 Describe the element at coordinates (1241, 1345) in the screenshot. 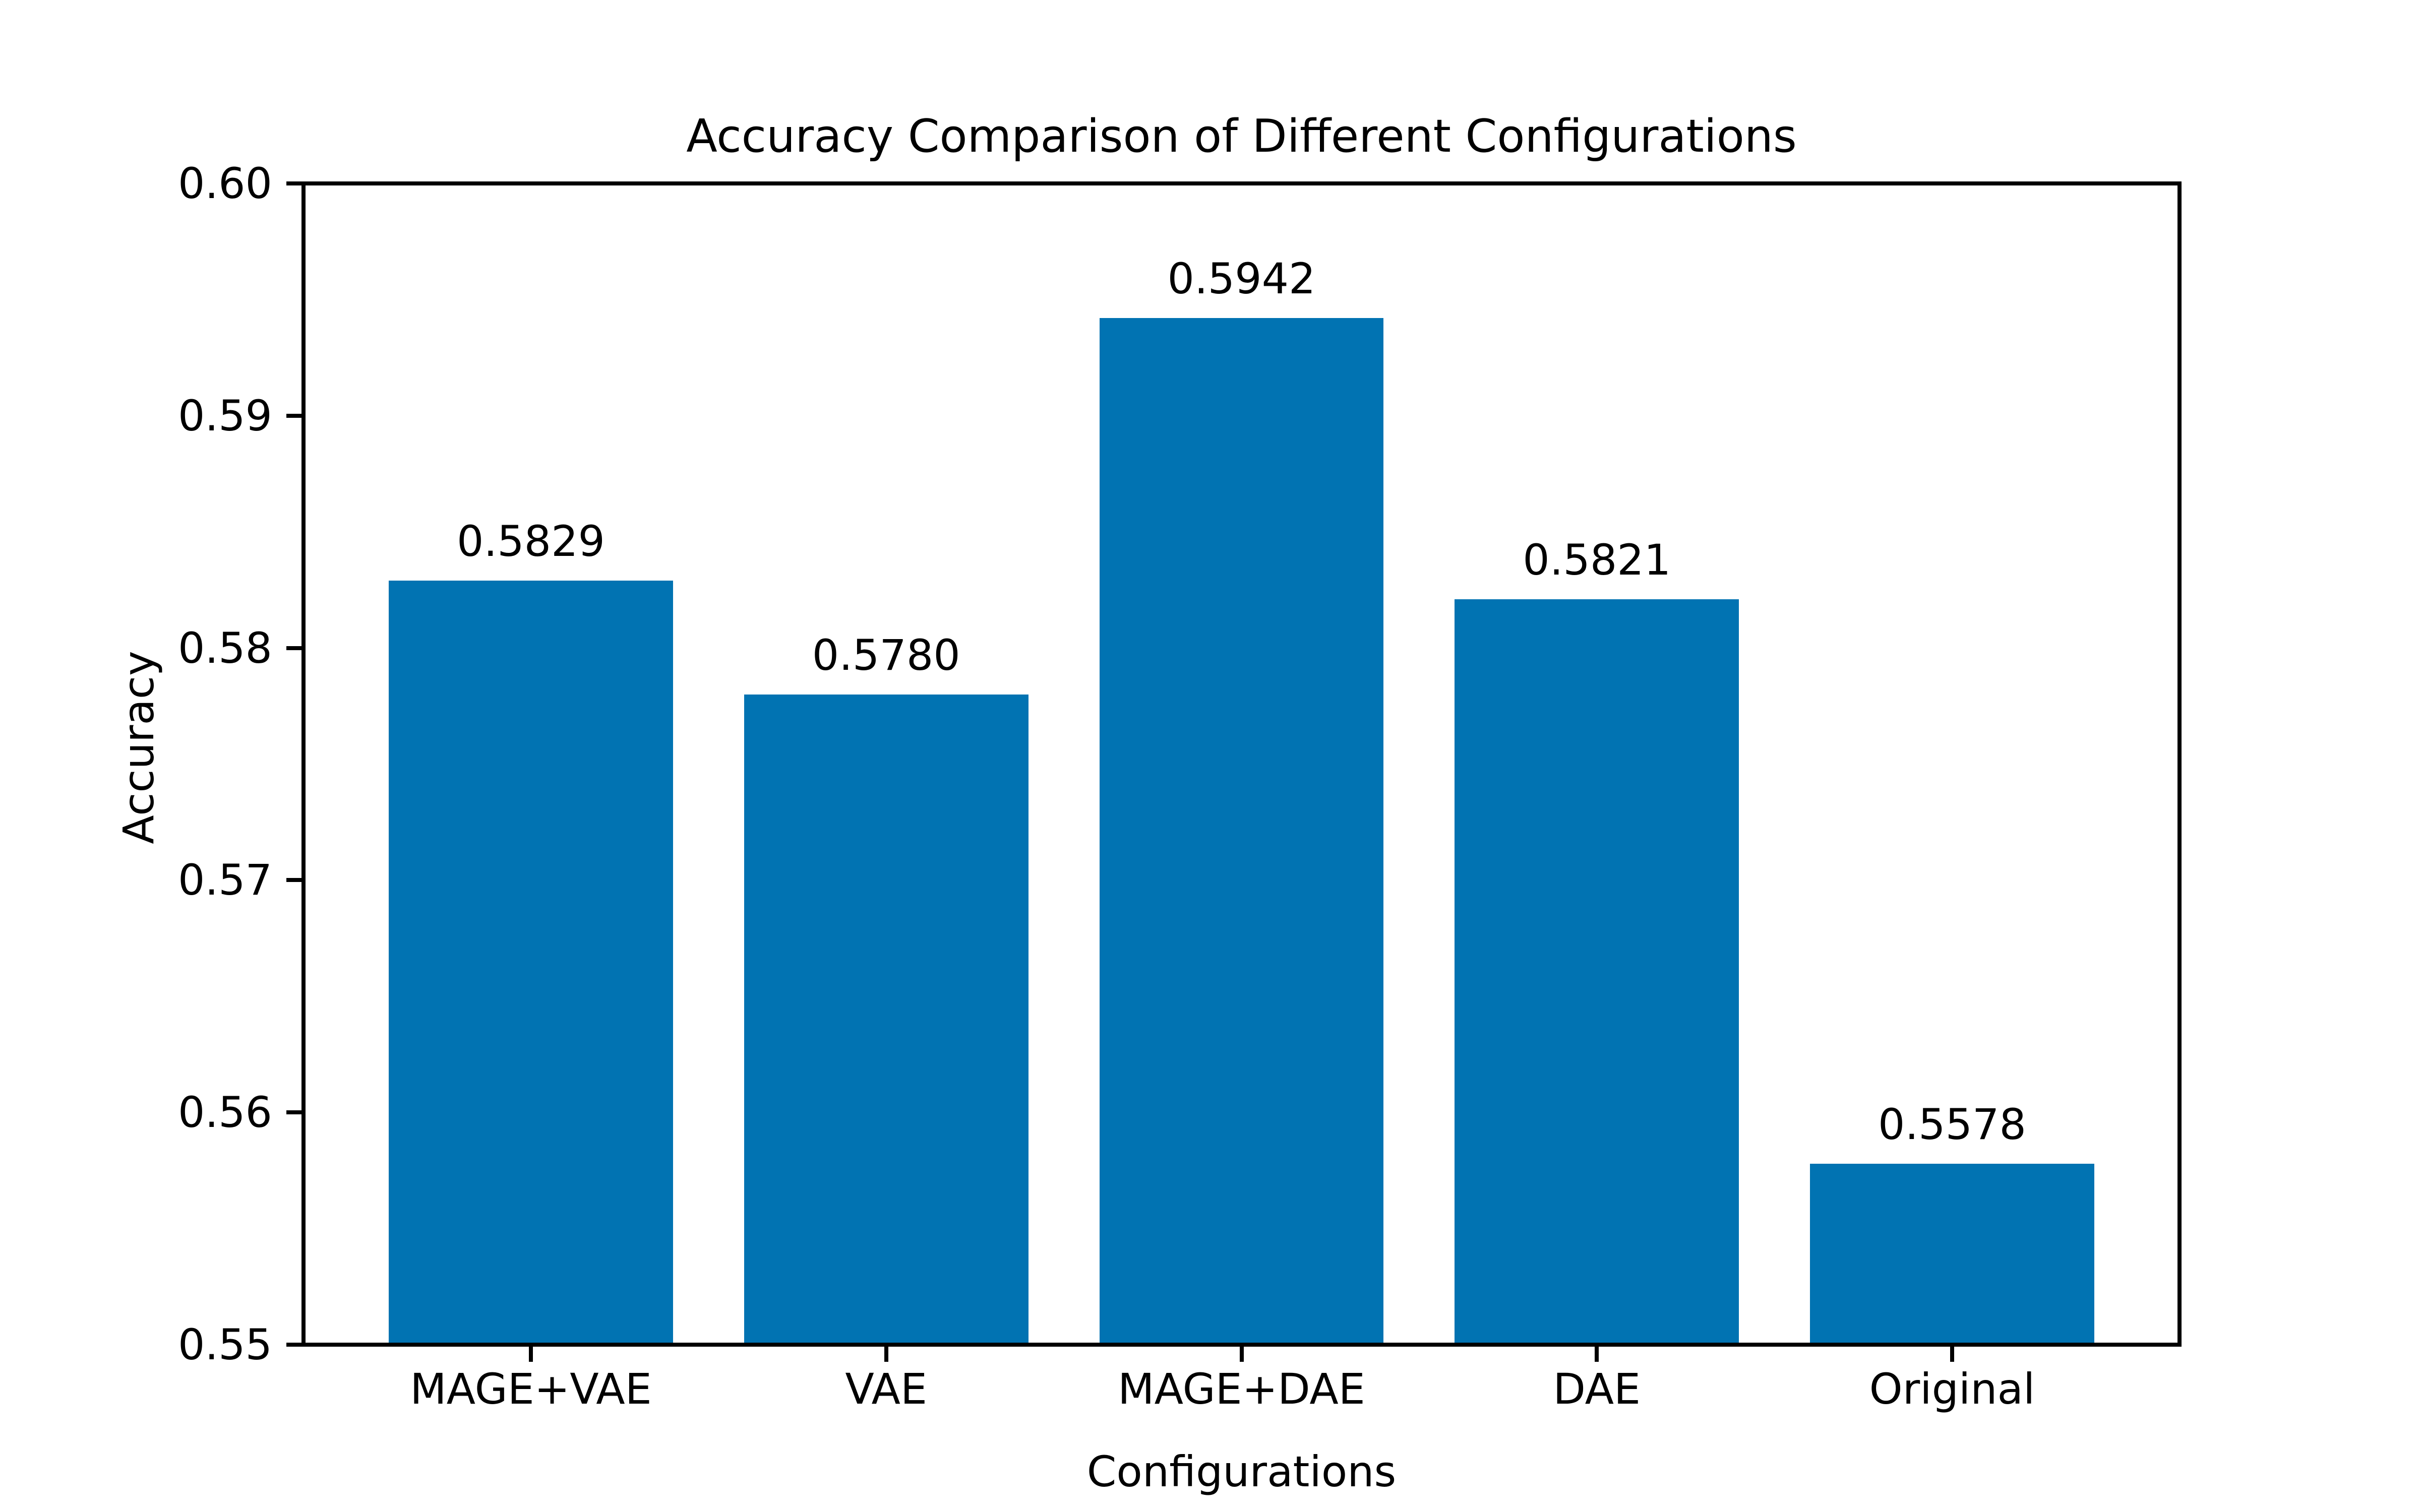

I see `bottom-spine` at that location.